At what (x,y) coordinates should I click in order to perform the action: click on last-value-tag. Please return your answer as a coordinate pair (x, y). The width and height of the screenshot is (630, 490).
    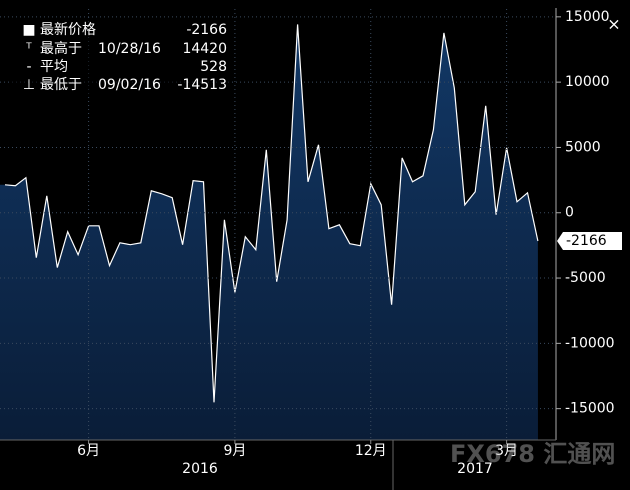
    Looking at the image, I should click on (589, 241).